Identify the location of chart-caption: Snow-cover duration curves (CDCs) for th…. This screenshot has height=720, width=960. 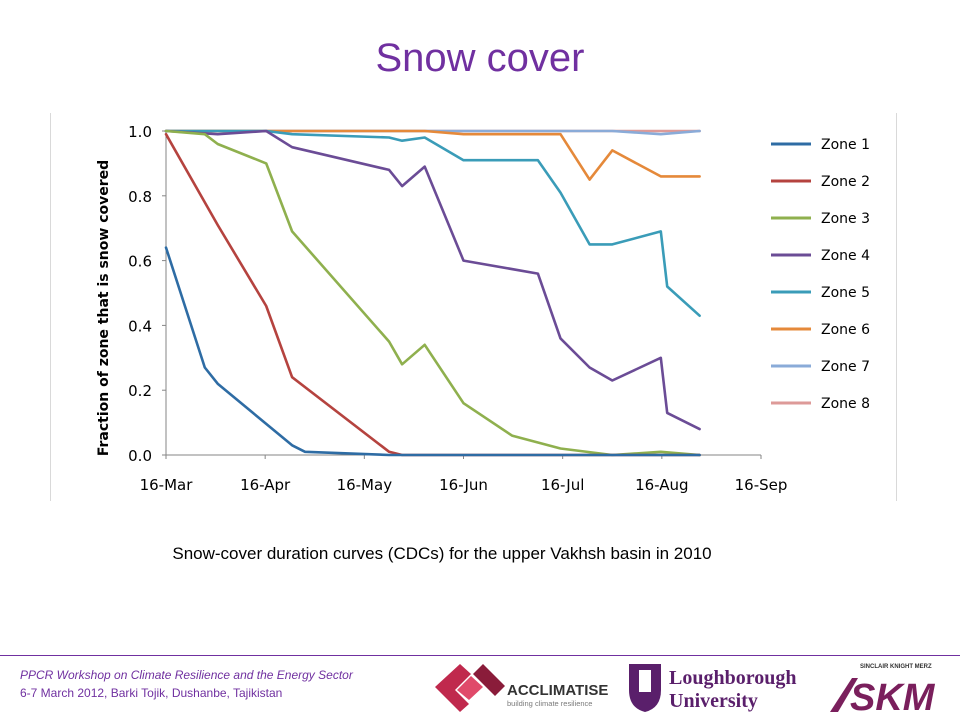
(442, 553).